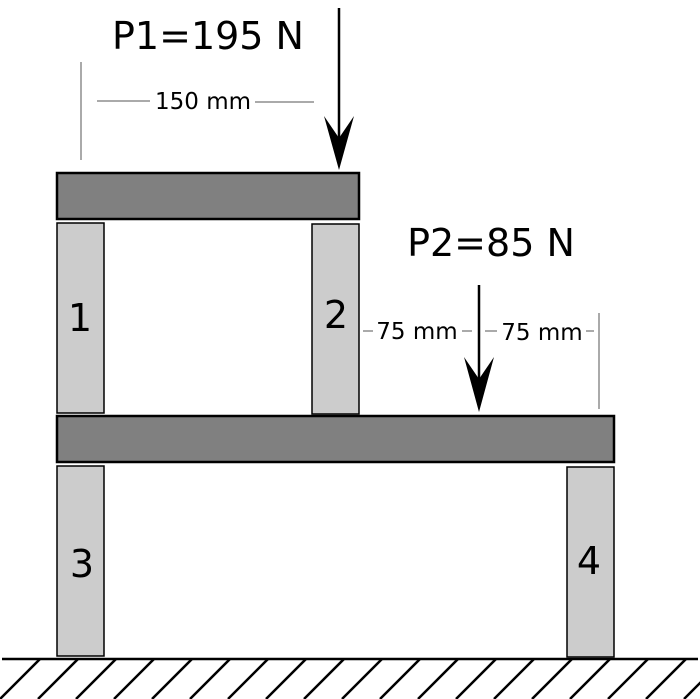  I want to click on post-label-1: 1, so click(80, 318).